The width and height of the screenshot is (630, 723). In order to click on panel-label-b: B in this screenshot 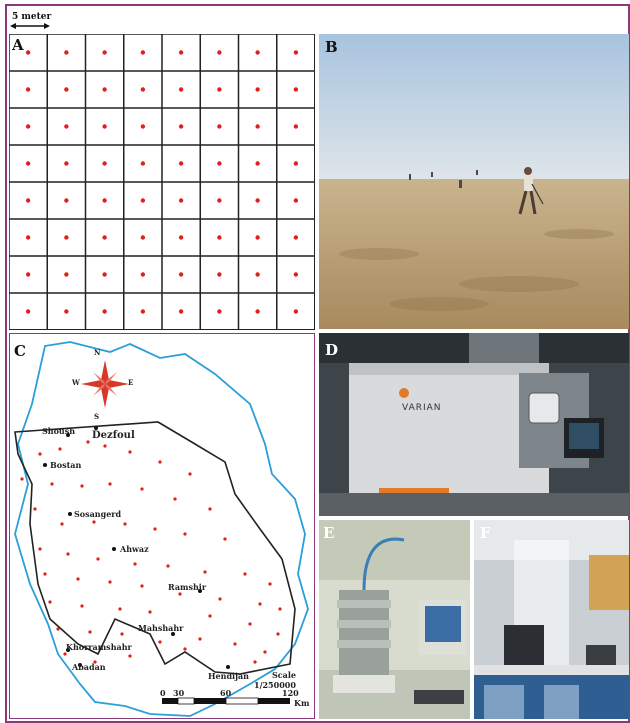, I will do `click(331, 47)`.